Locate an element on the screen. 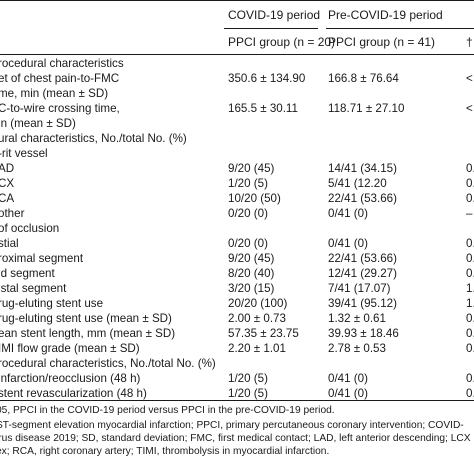 The image size is (474, 474). row-value-pre-covid: 5/41 (12.20 is located at coordinates (357, 183).